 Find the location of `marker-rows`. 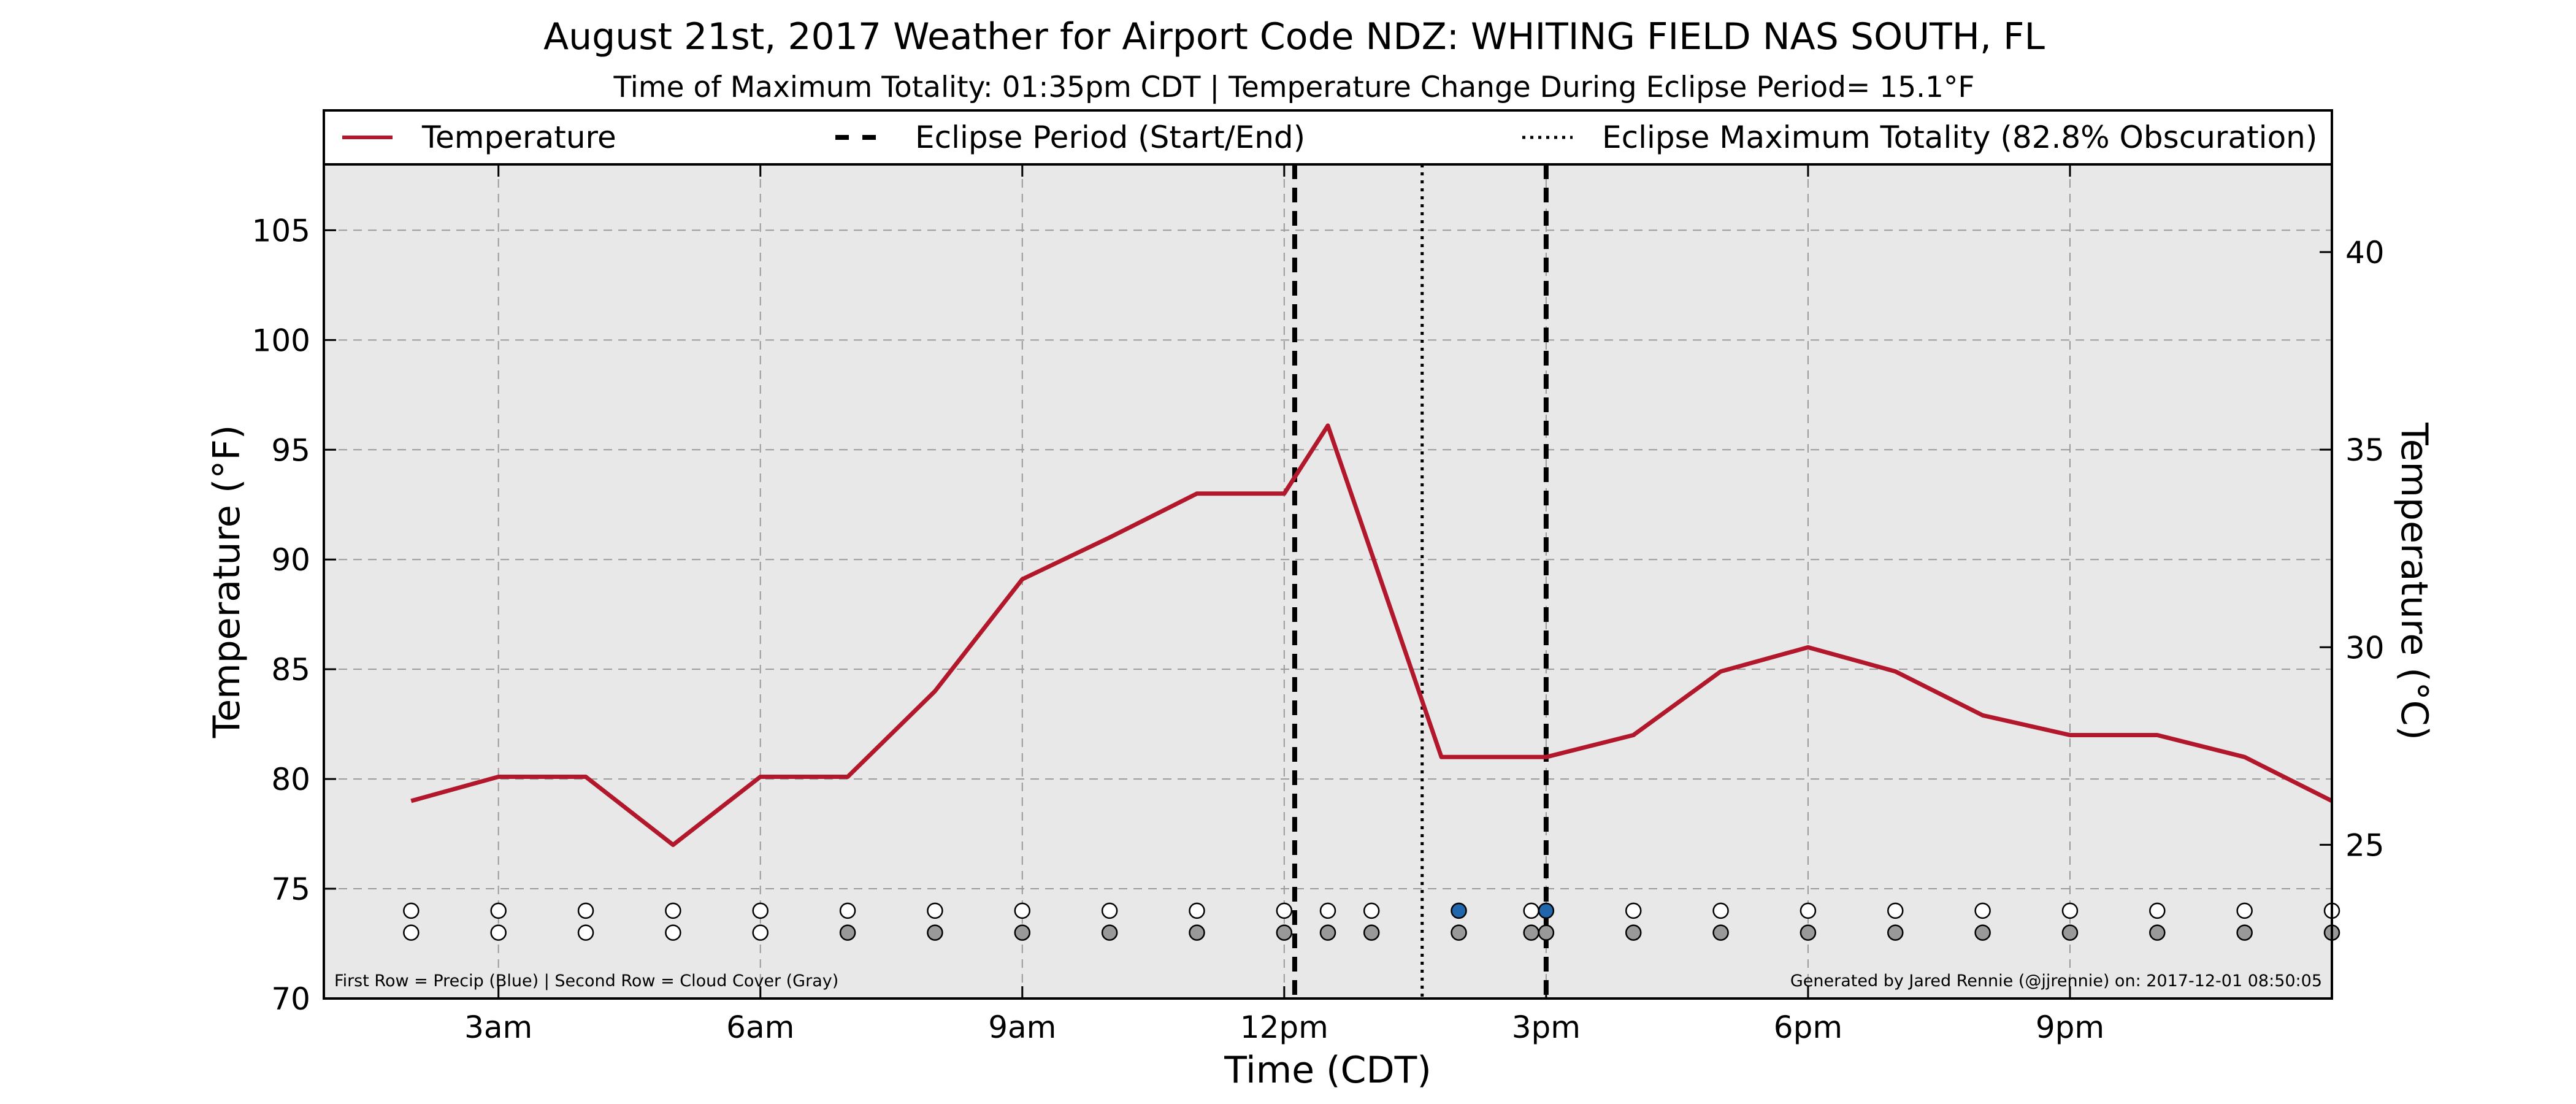

marker-rows is located at coordinates (1371, 921).